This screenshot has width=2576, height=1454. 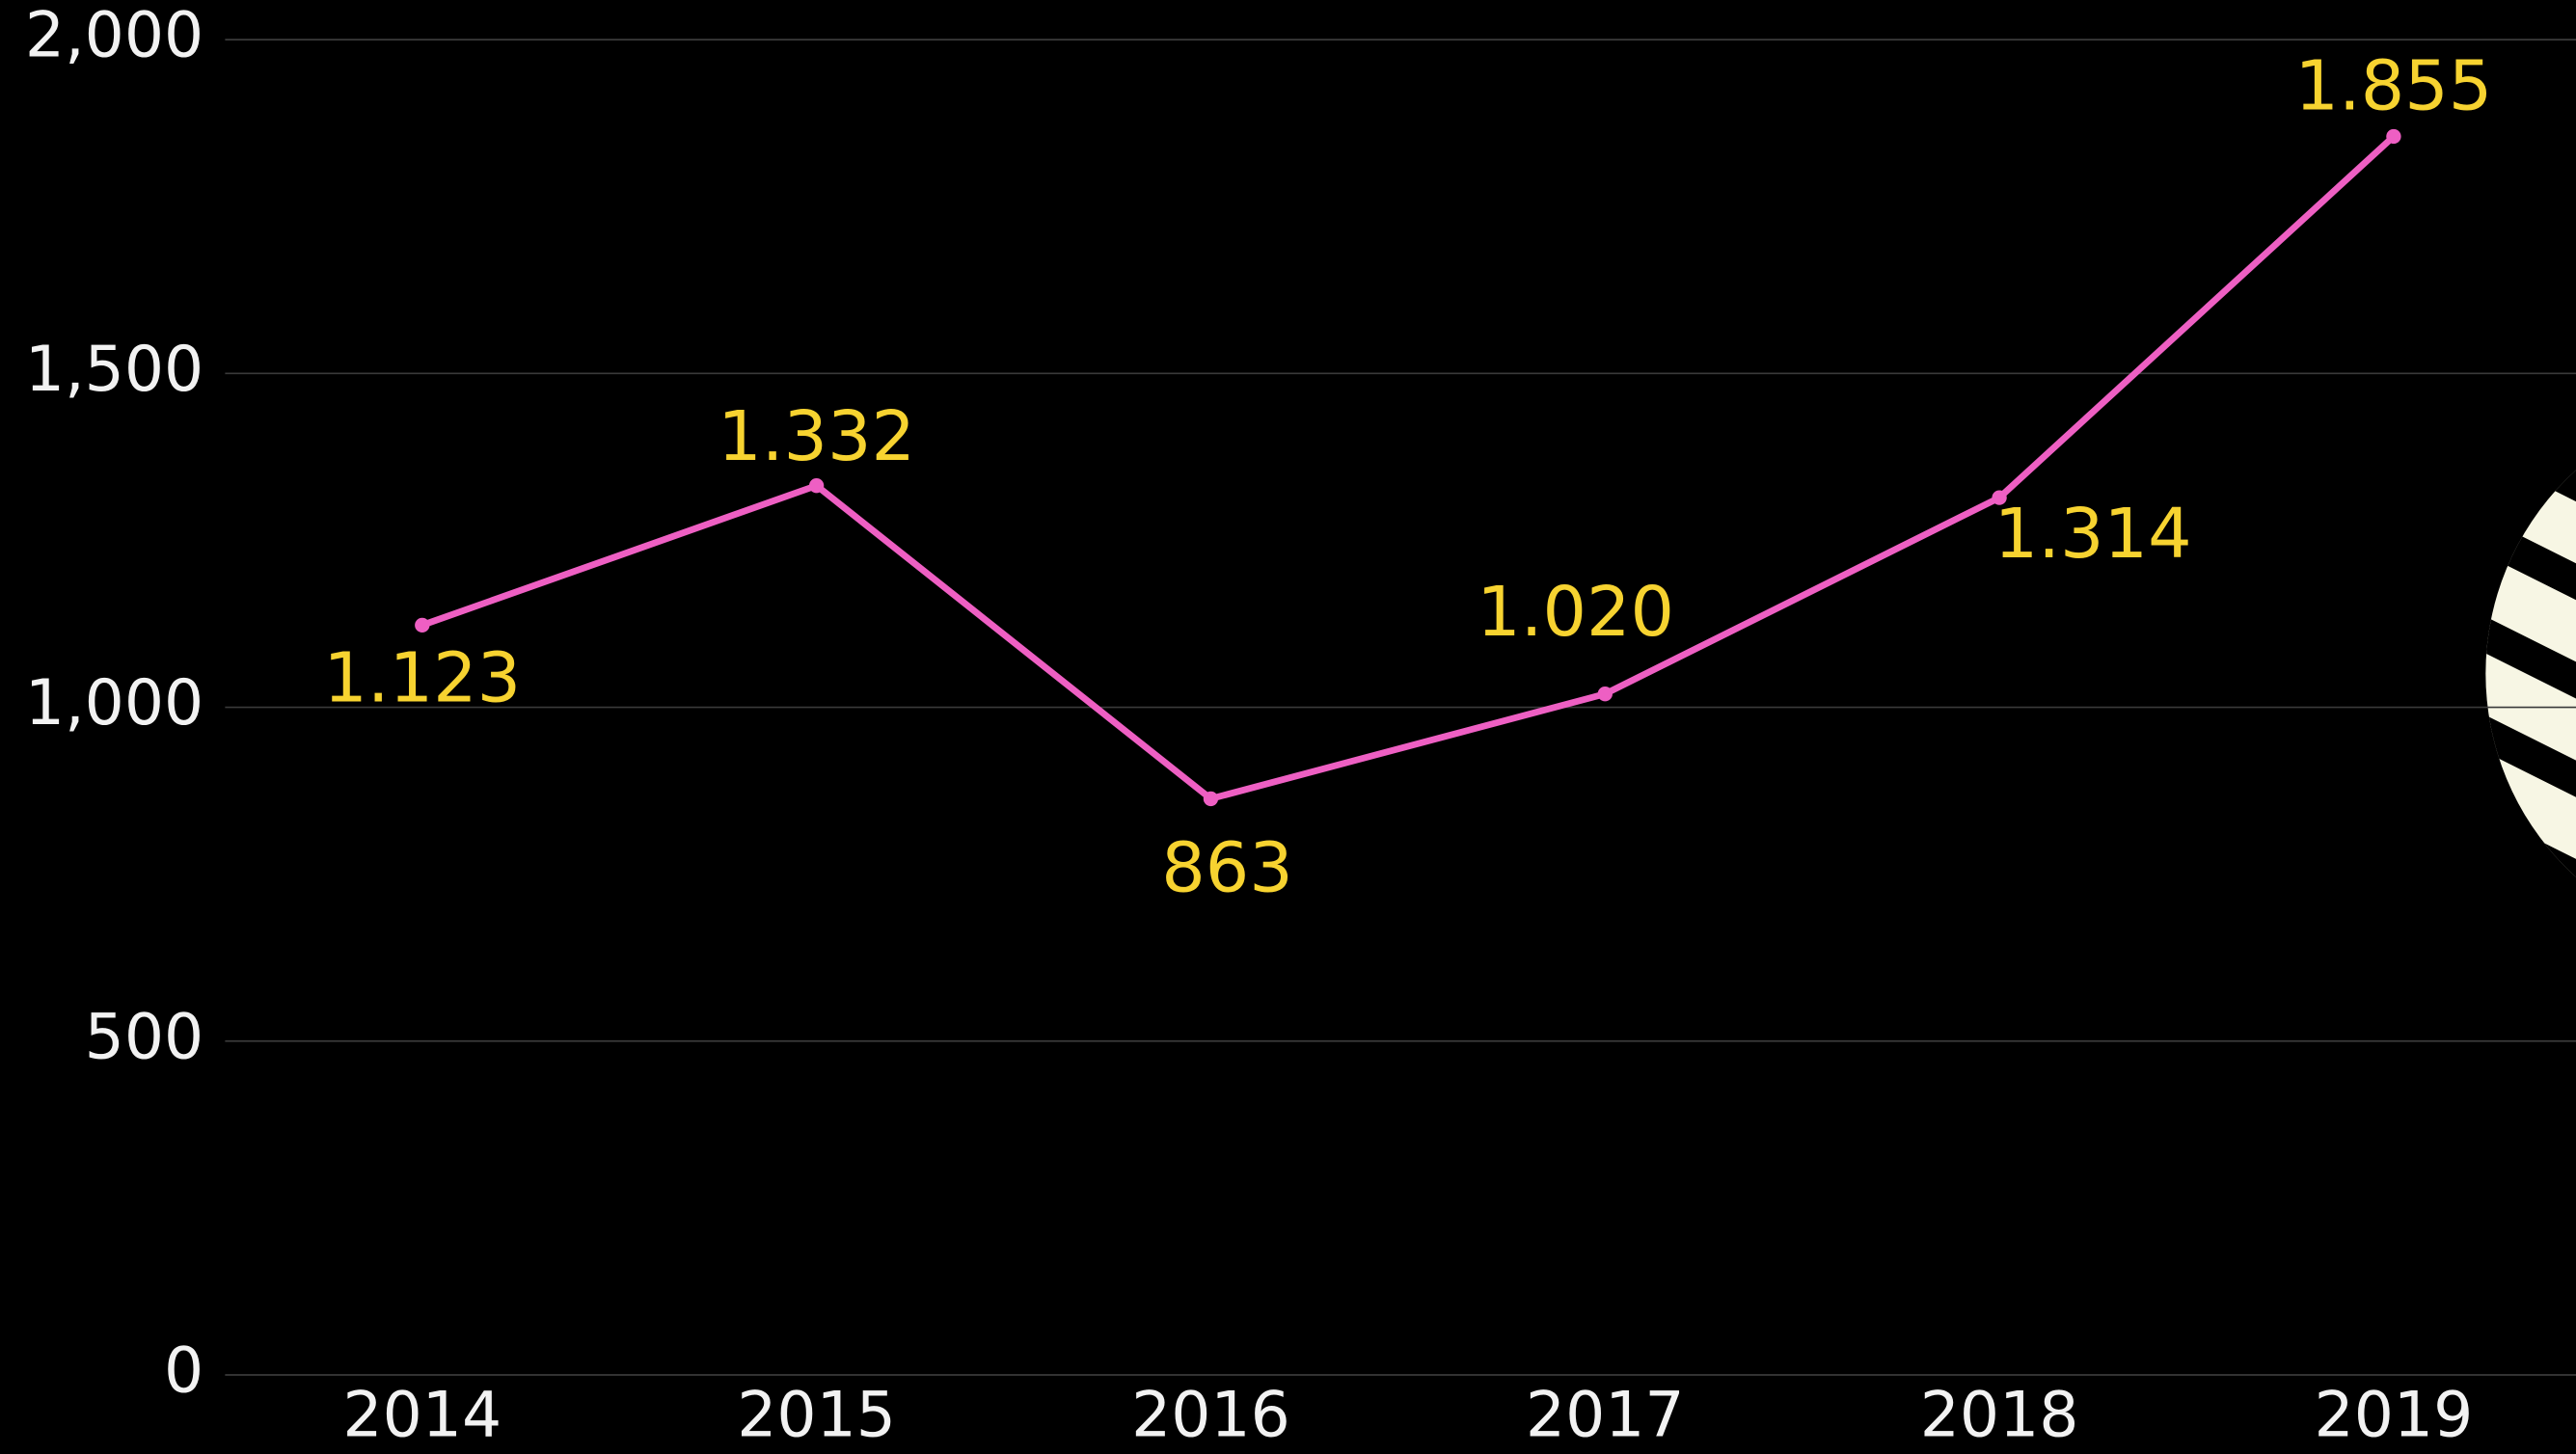 What do you see at coordinates (2394, 85) in the screenshot?
I see `data-label: 1.855` at bounding box center [2394, 85].